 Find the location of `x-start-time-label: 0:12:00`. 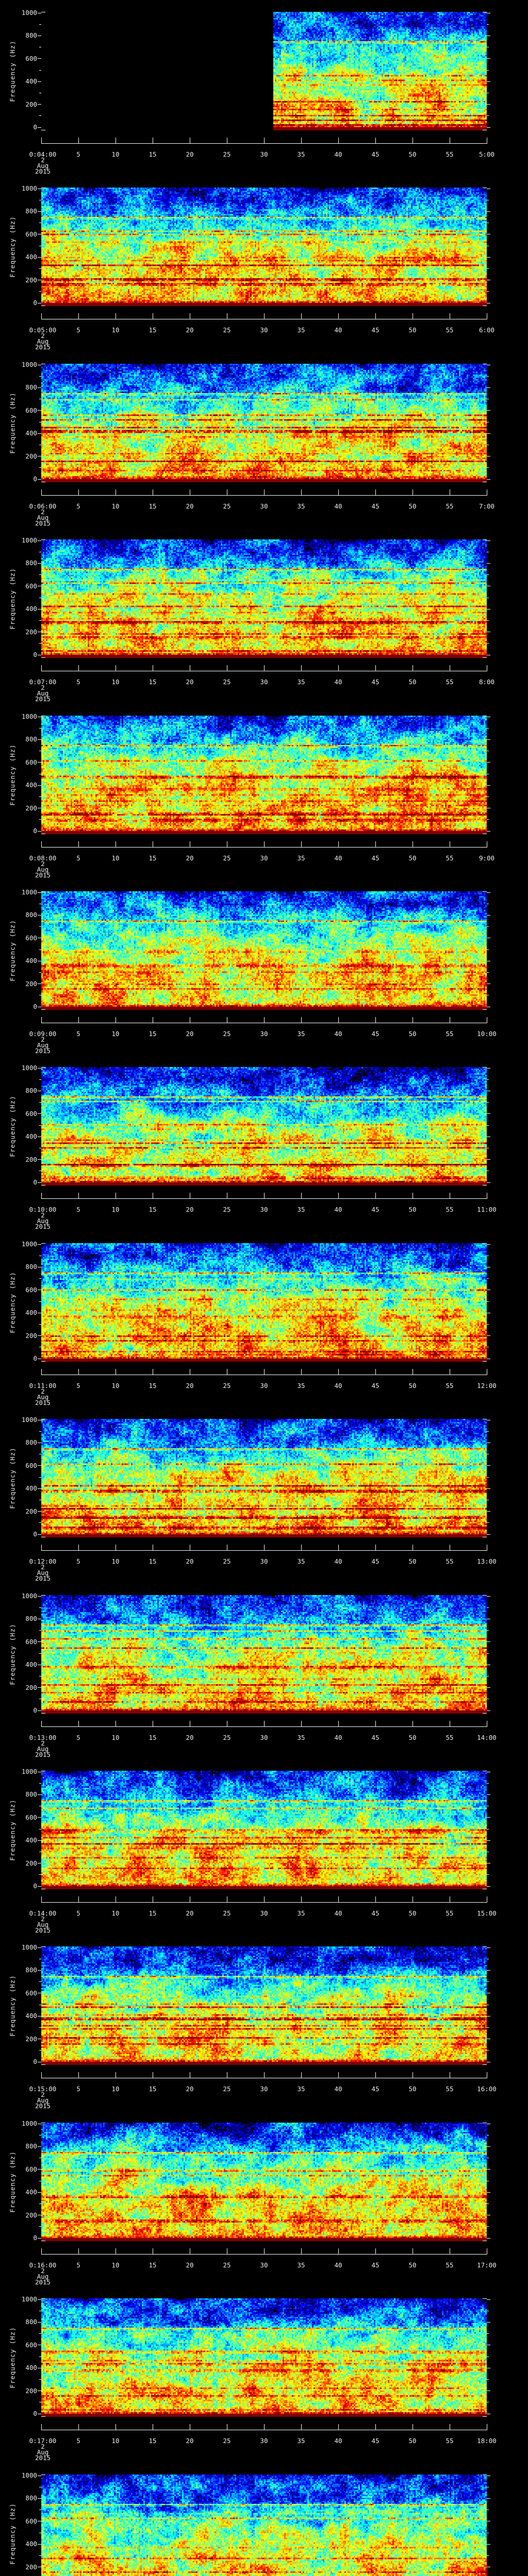

x-start-time-label: 0:12:00 is located at coordinates (43, 1561).